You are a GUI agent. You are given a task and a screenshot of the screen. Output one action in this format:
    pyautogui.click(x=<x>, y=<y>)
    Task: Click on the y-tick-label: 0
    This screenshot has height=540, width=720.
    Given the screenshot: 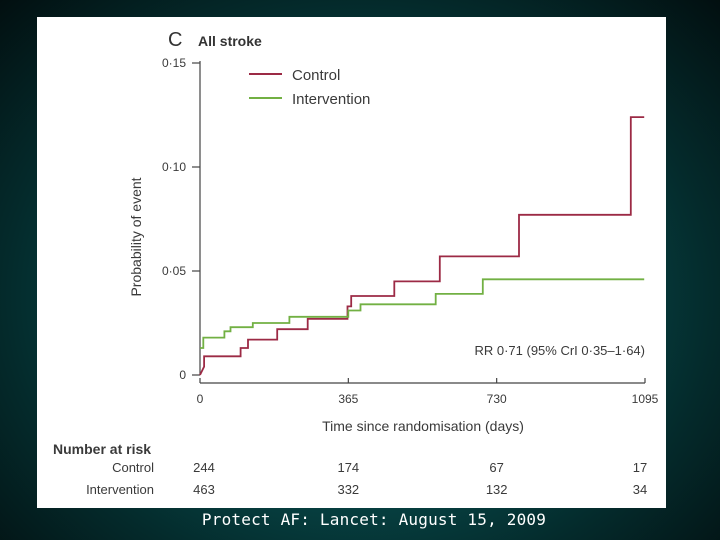 What is the action you would take?
    pyautogui.click(x=182, y=375)
    